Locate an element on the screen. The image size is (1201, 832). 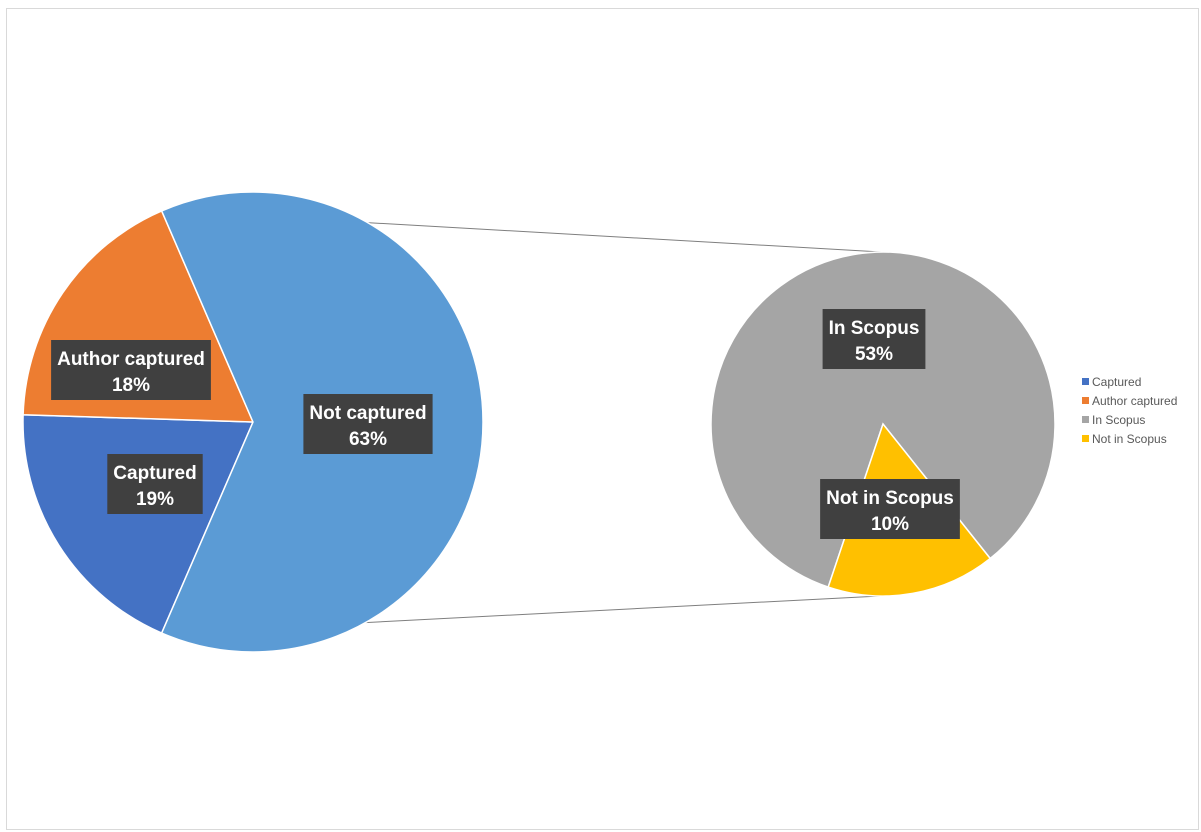
data-label-value-captured: 19% is located at coordinates (155, 499).